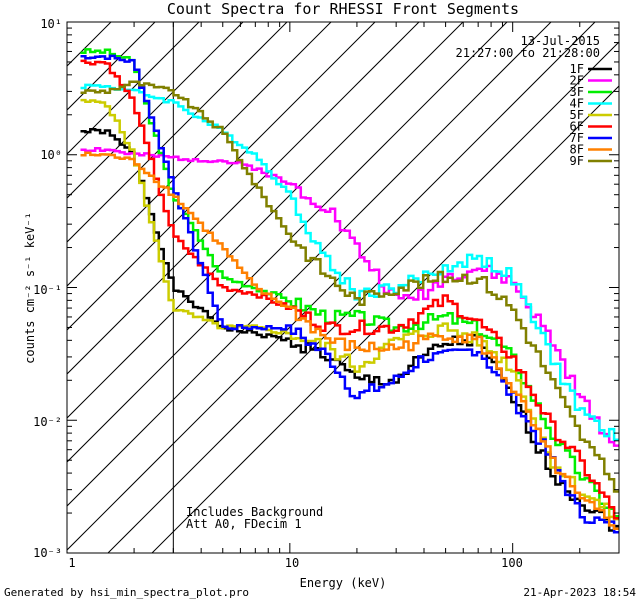 Image resolution: width=640 pixels, height=600 pixels. I want to click on plot-date: 13-Jul-2015, so click(560, 41).